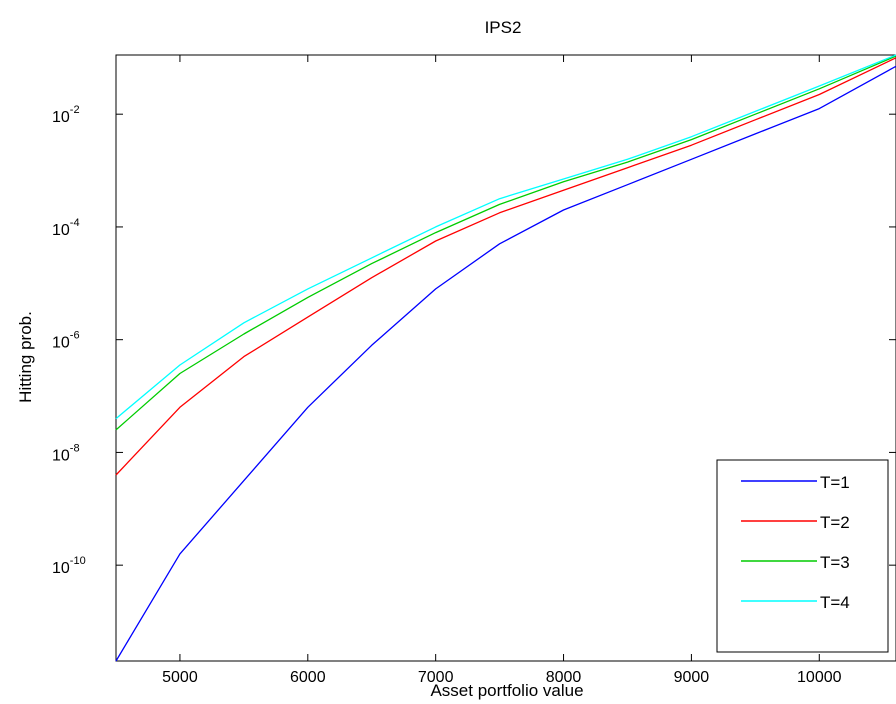 Image resolution: width=896 pixels, height=704 pixels. I want to click on y-tick-label: 10⁻¹⁰, so click(69, 566).